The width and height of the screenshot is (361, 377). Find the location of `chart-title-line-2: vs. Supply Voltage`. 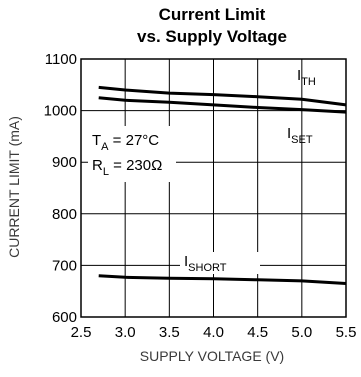

chart-title-line-2: vs. Supply Voltage is located at coordinates (212, 36).